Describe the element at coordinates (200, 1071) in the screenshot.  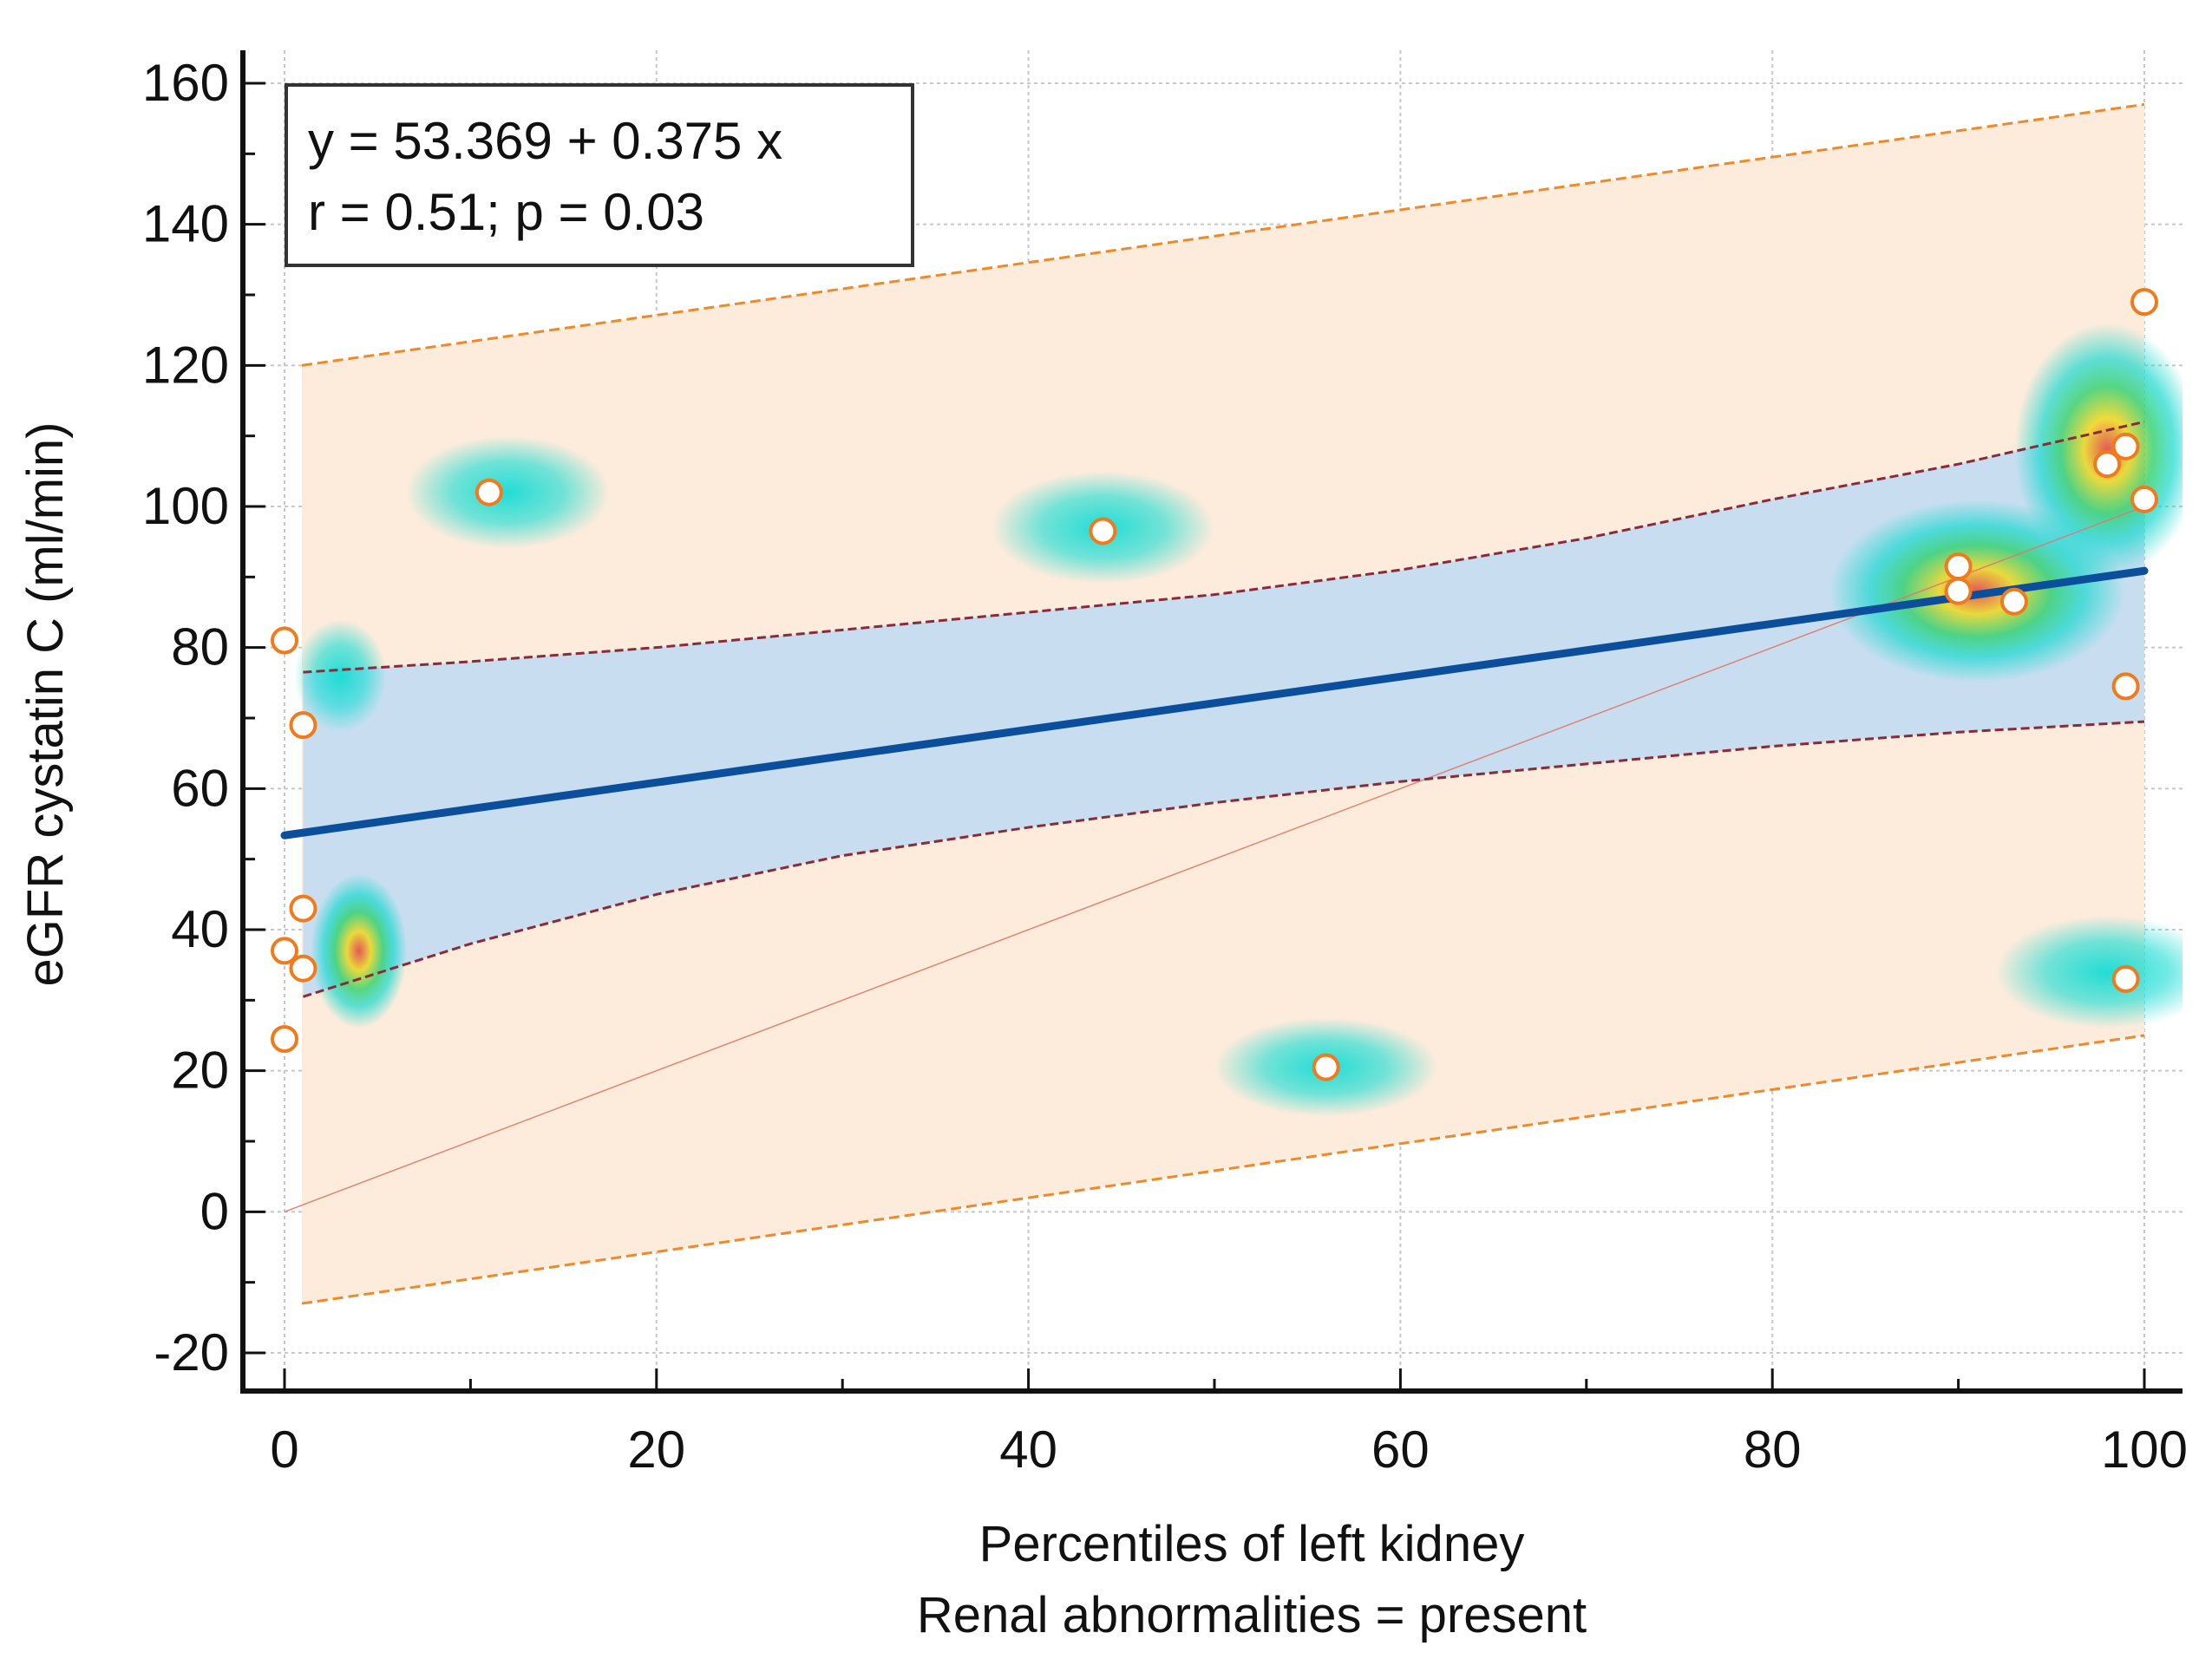
I see `y-tick-label: 20` at that location.